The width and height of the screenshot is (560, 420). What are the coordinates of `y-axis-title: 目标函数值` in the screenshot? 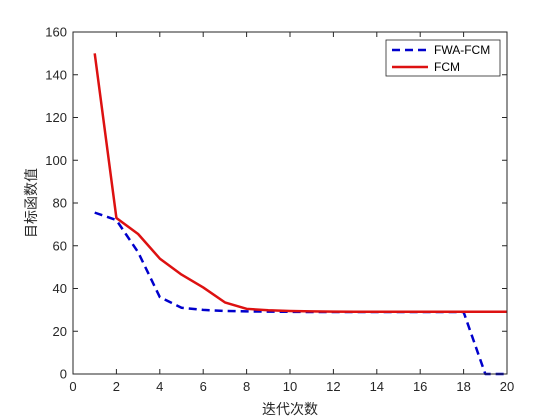 It's located at (32, 203).